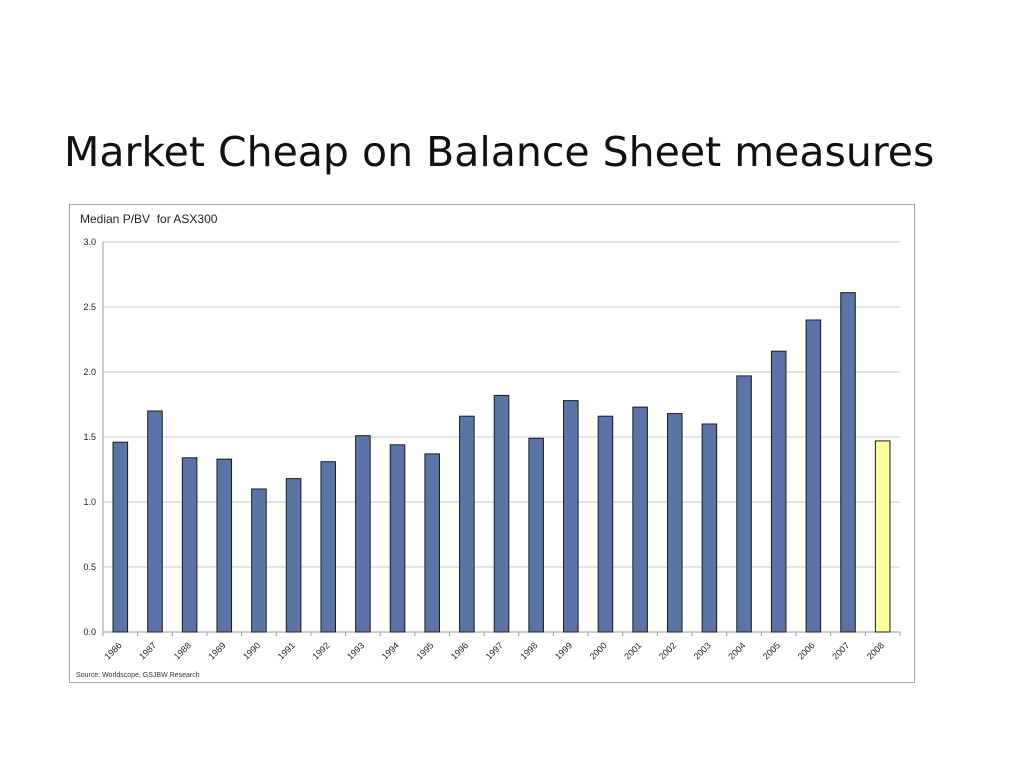  I want to click on y-tick-label: 1.5, so click(89, 437).